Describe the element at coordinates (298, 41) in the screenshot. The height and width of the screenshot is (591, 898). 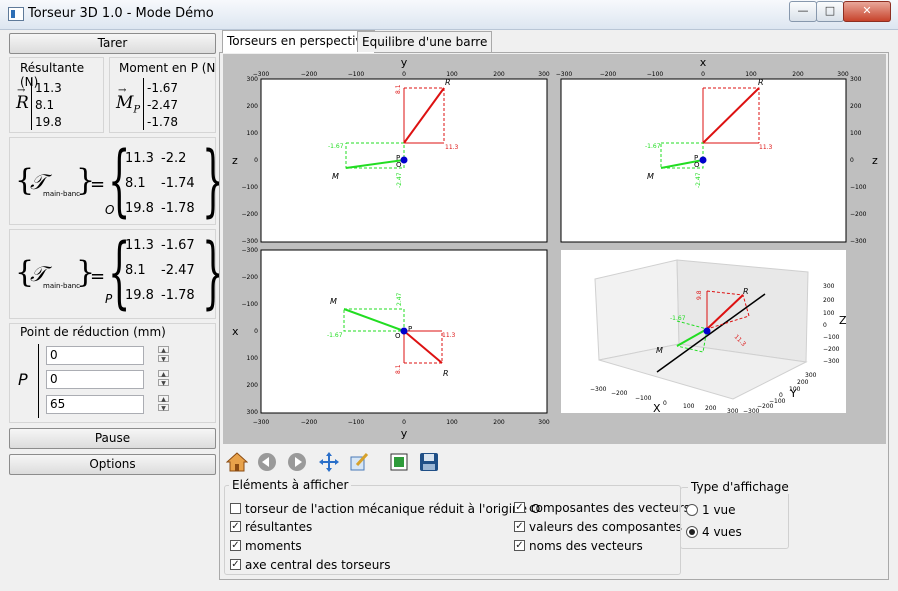
I see `tab-perspective: Torseurs en perspective` at that location.